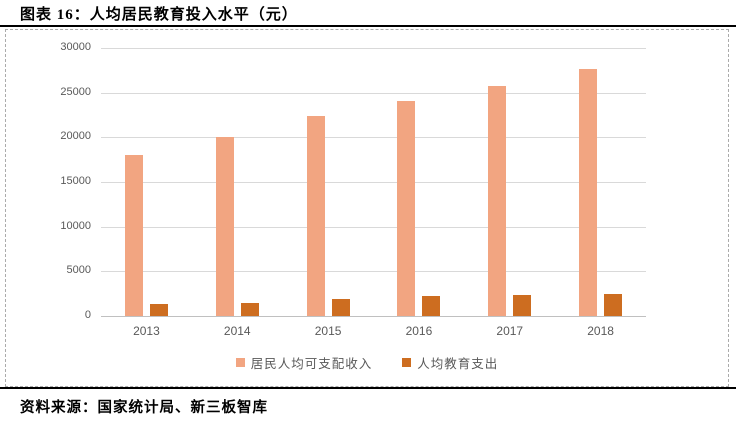  I want to click on x-axis-tick-label: 2018, so click(600, 331).